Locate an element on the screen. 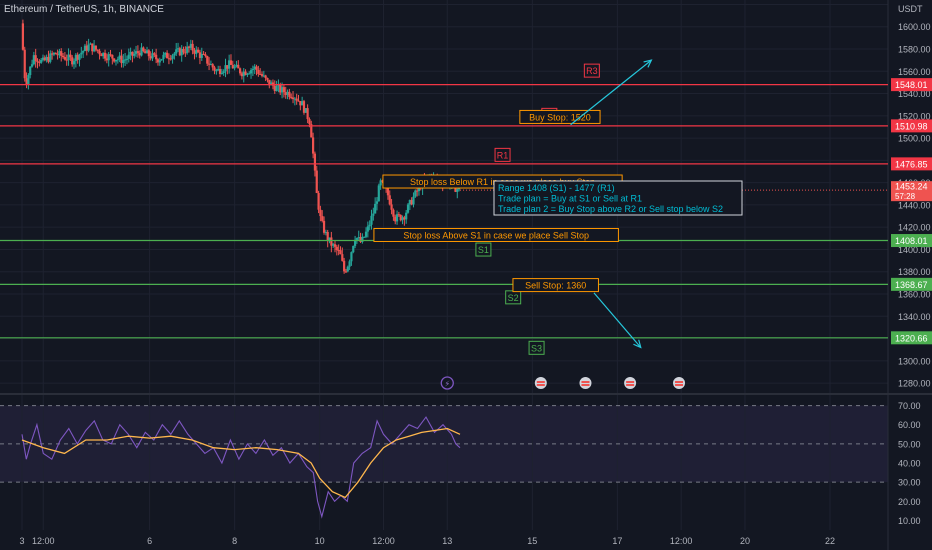  level-price-label: 1476.85 is located at coordinates (911, 164).